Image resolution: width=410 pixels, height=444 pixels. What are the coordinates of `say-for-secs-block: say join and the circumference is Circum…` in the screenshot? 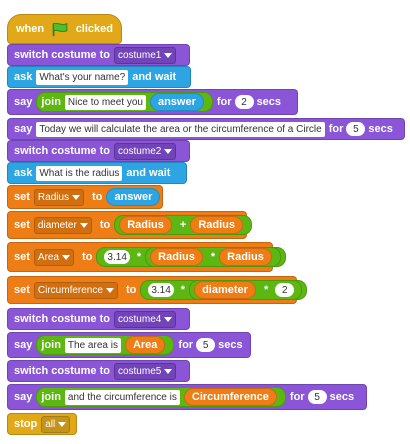 It's located at (187, 397).